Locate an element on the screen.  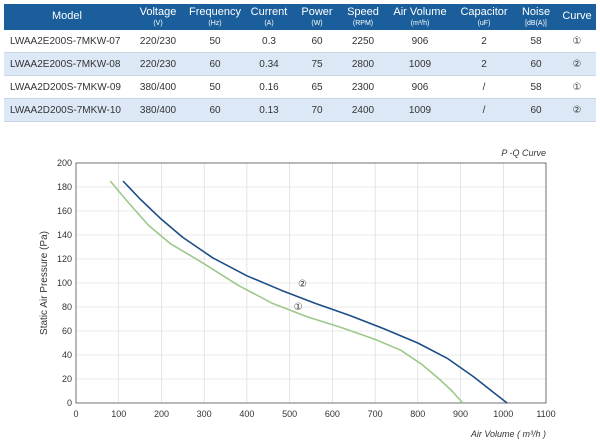
table-cell: 2800 is located at coordinates (363, 64).